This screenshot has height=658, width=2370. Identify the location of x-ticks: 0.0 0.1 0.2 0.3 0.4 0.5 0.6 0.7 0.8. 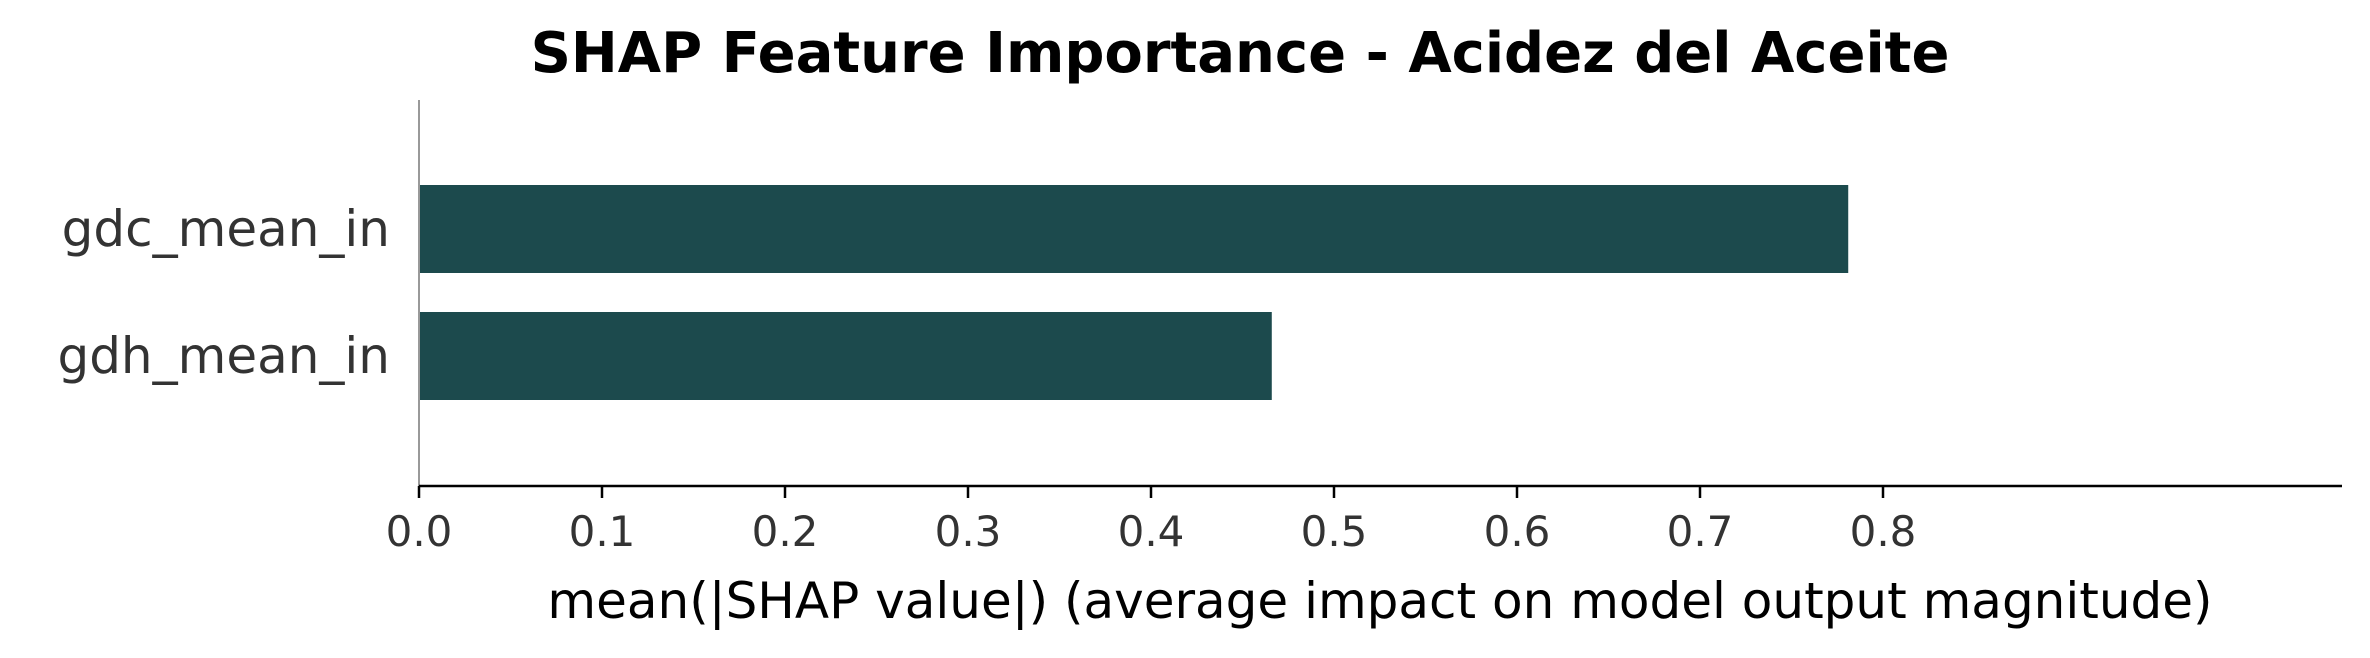
(1151, 521).